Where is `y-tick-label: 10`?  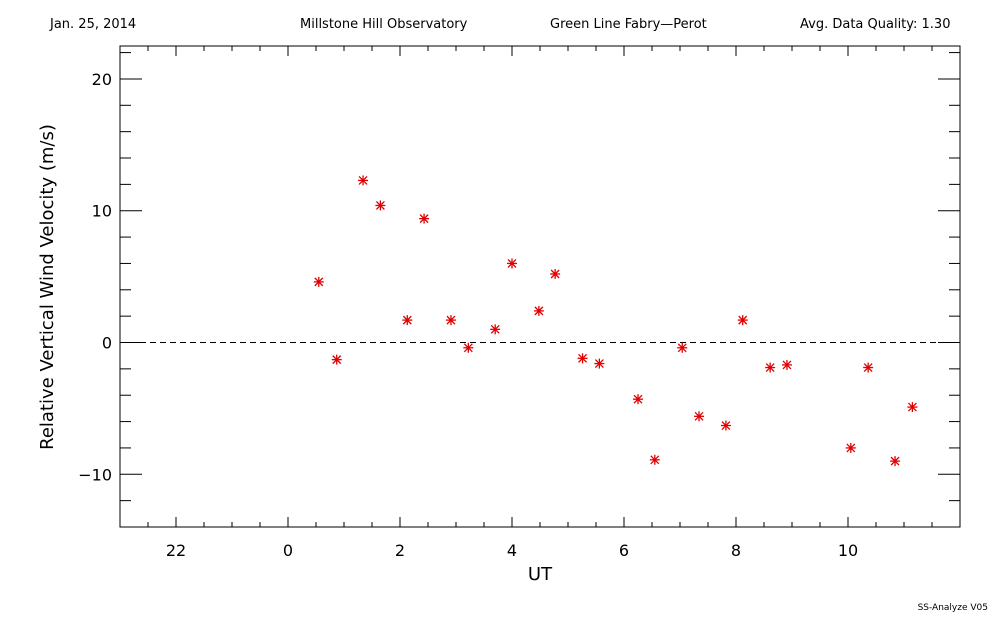
y-tick-label: 10 is located at coordinates (102, 211).